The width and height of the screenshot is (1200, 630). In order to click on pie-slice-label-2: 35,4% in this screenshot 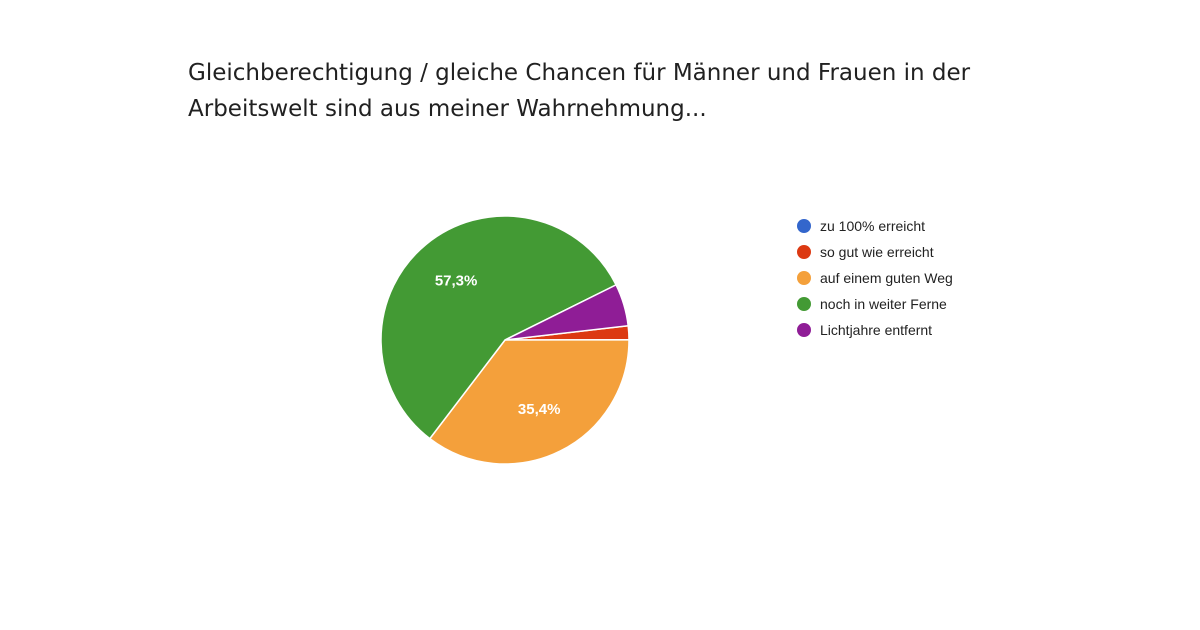, I will do `click(539, 409)`.